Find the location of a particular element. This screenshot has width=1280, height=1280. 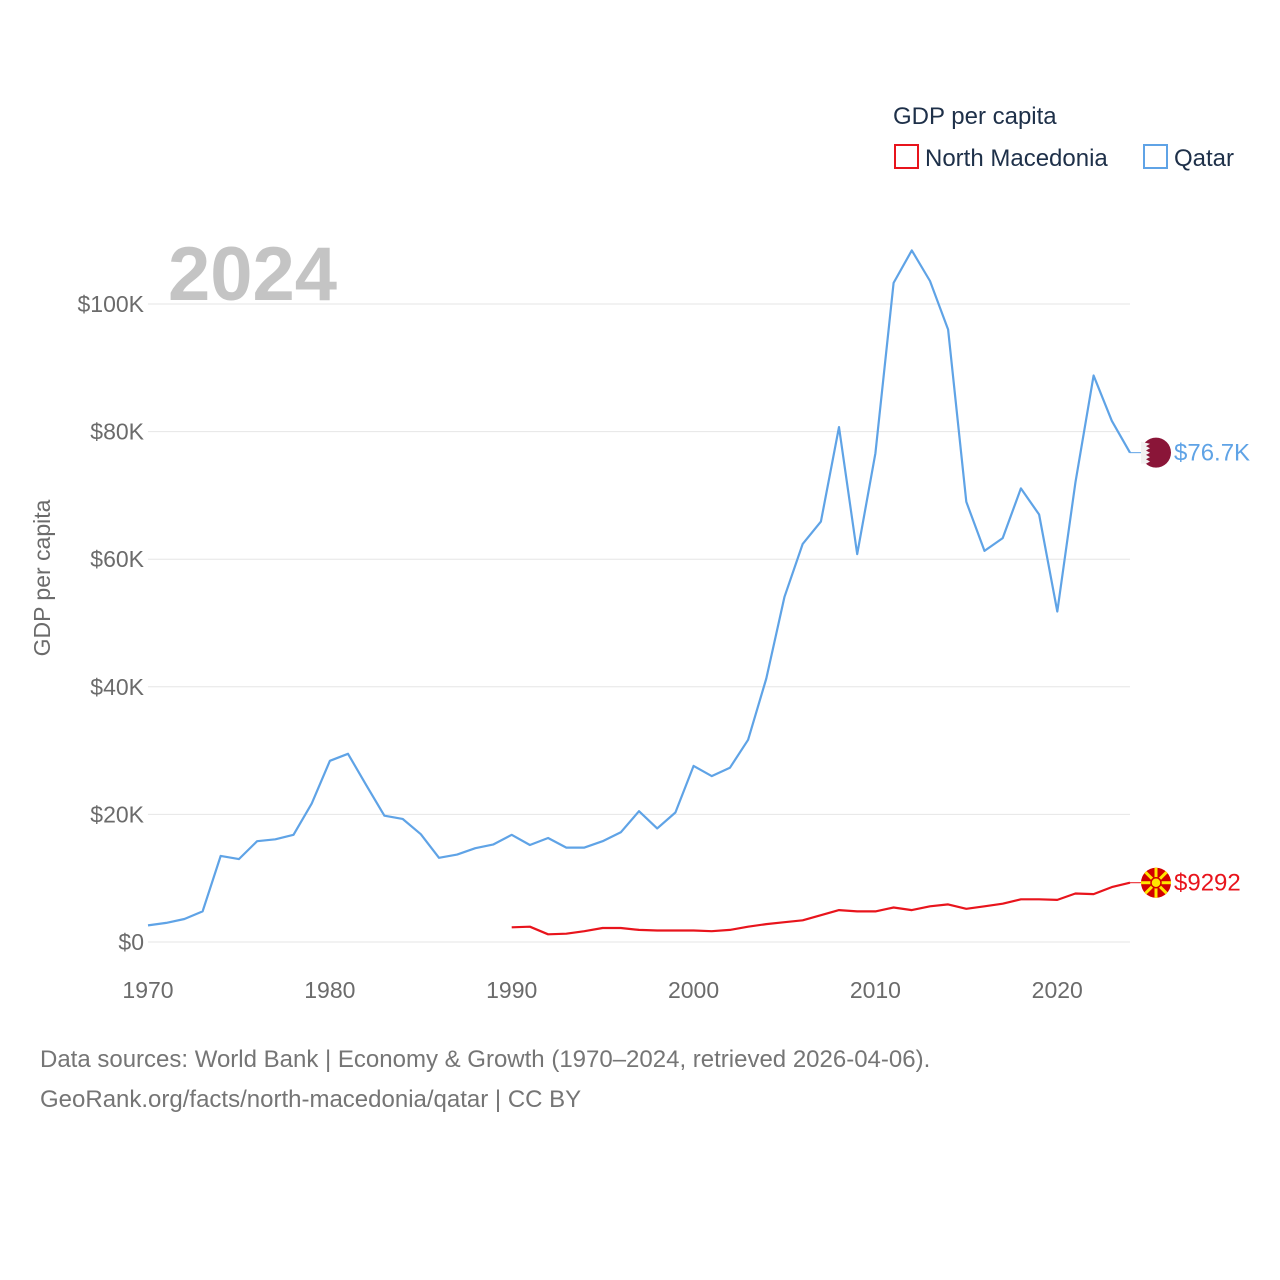

y-tick-label: $100K is located at coordinates (110, 304).